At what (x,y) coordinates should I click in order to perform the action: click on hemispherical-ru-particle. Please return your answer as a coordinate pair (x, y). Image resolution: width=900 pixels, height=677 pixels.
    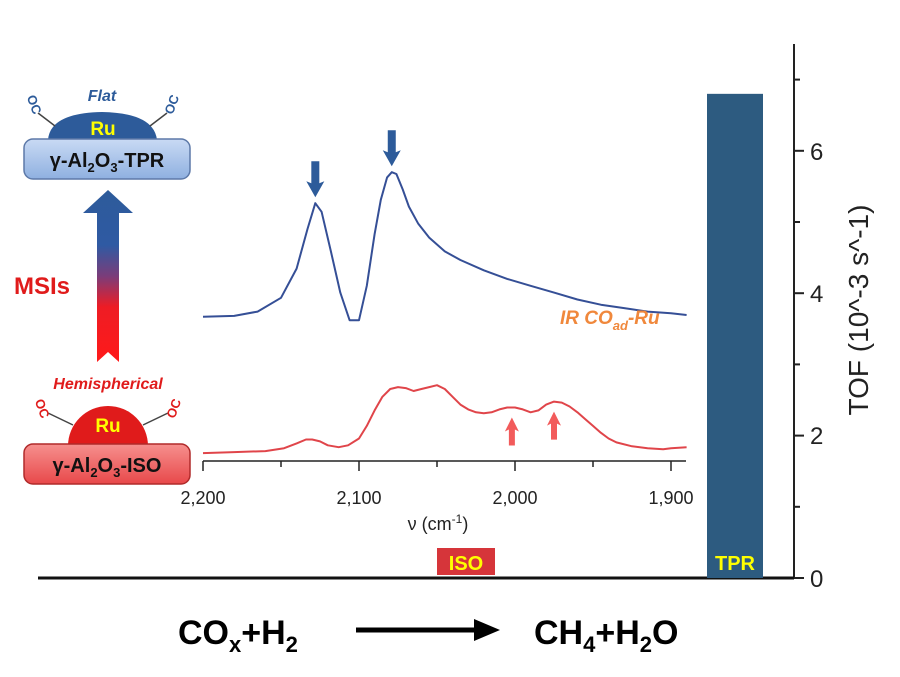
    Looking at the image, I should click on (108, 426).